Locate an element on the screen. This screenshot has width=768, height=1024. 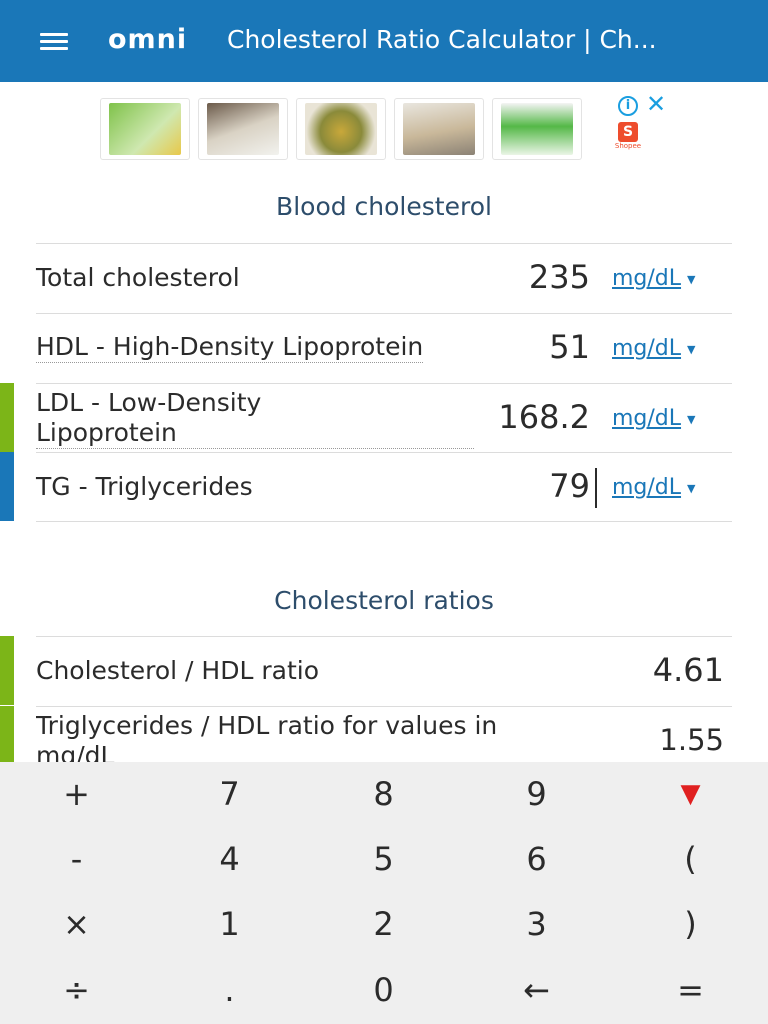
total-cholesterol-input: 235 is located at coordinates (559, 277).